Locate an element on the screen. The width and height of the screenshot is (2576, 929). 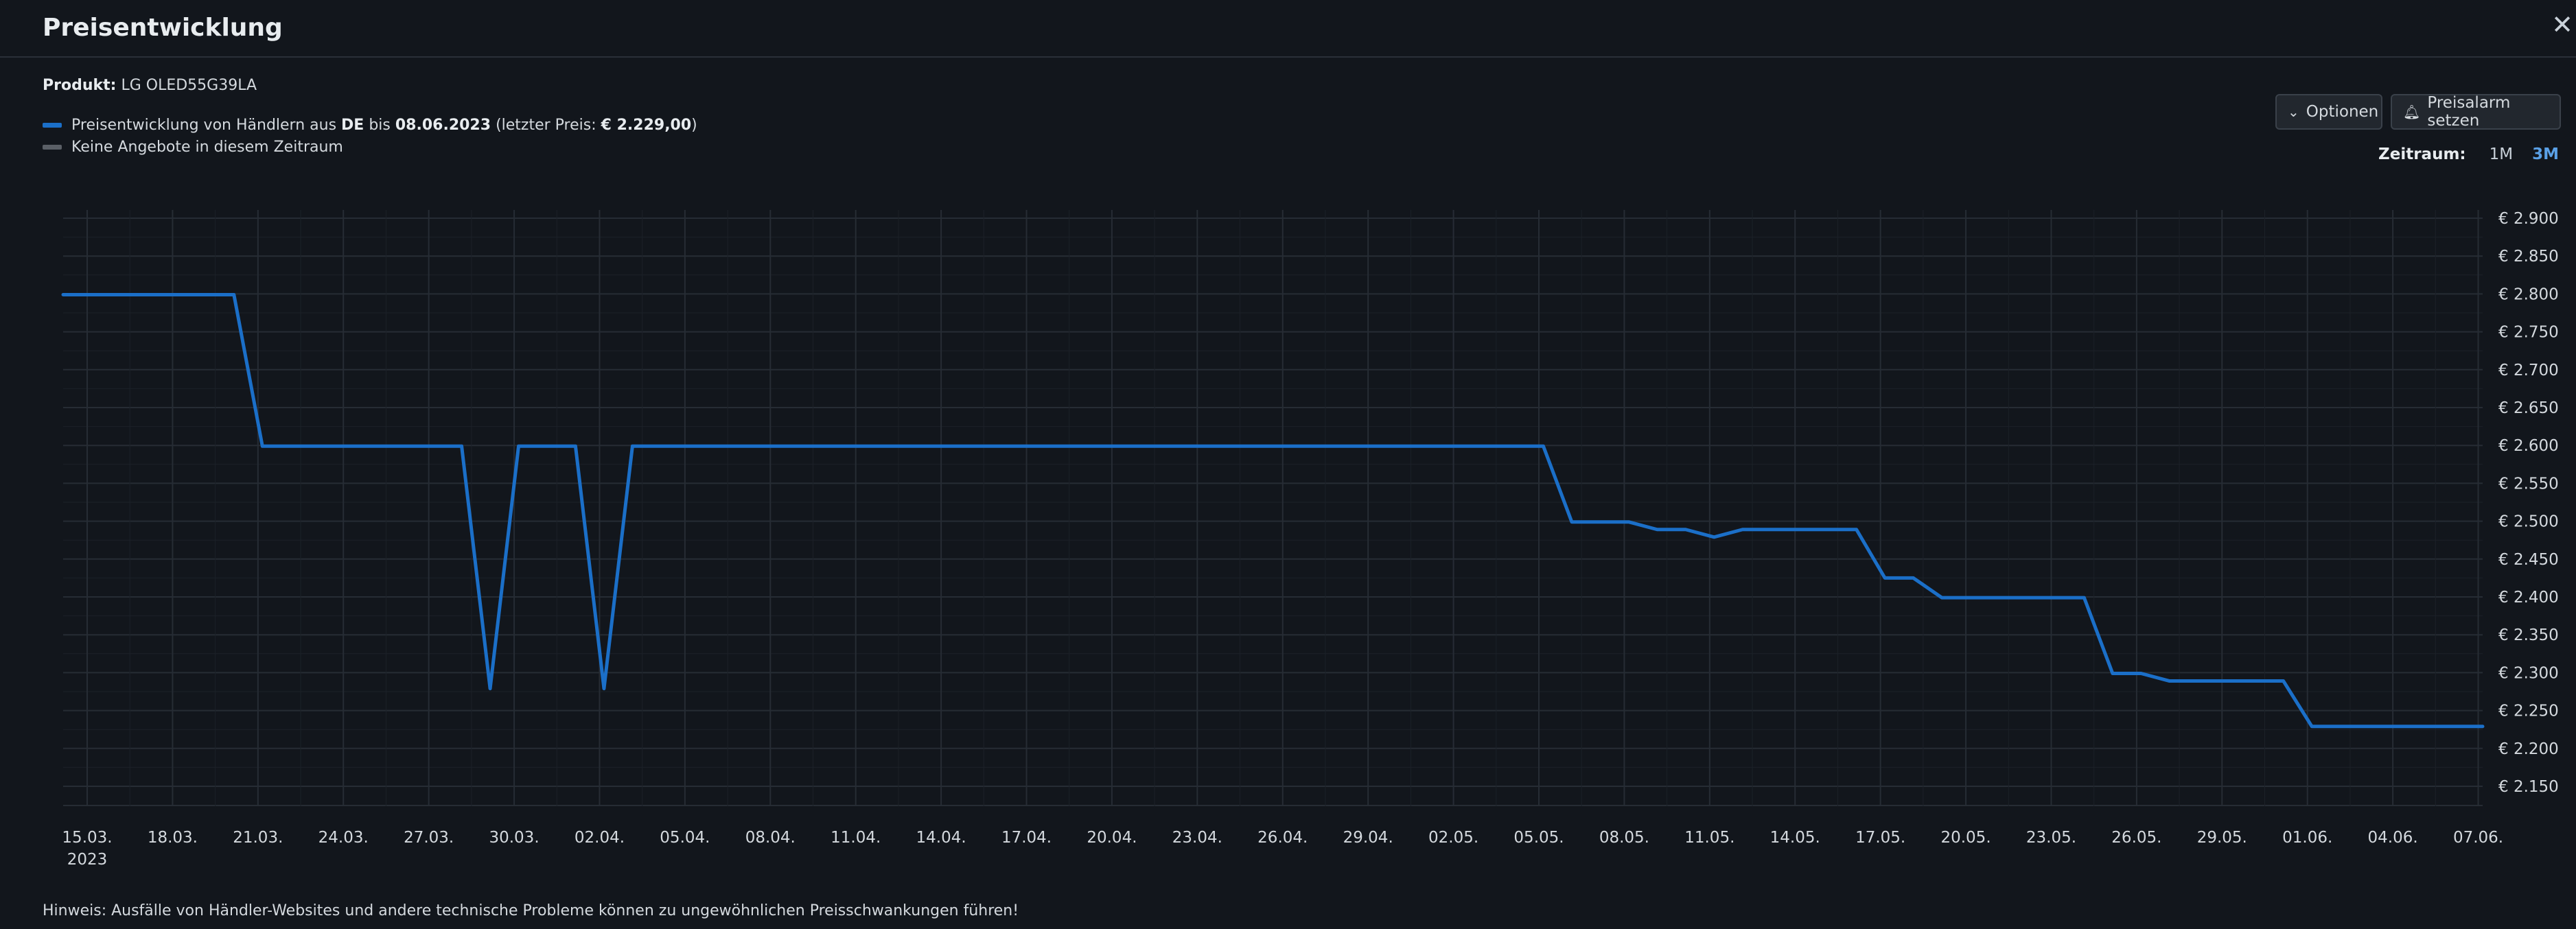
bell-icon: 🔔︎ is located at coordinates (2412, 112).